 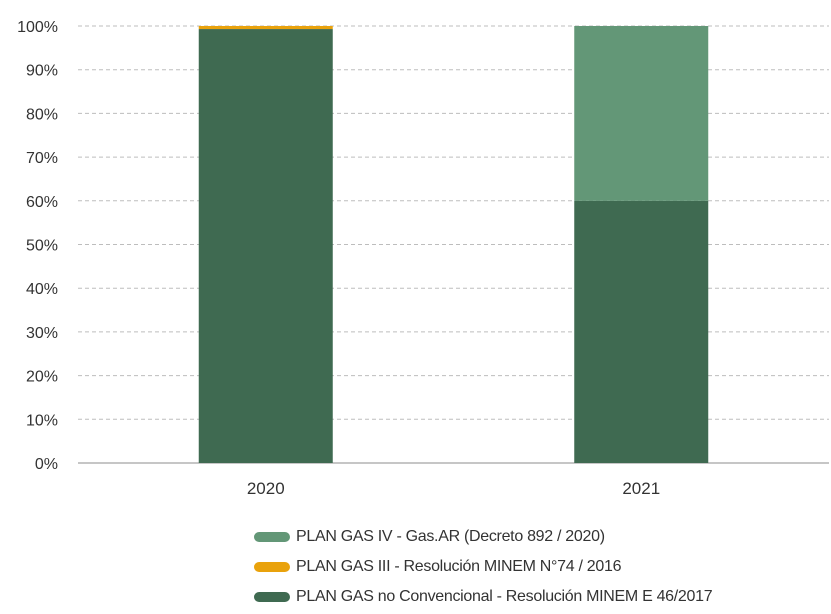 I want to click on y-tick-label: 100%, so click(x=37, y=27).